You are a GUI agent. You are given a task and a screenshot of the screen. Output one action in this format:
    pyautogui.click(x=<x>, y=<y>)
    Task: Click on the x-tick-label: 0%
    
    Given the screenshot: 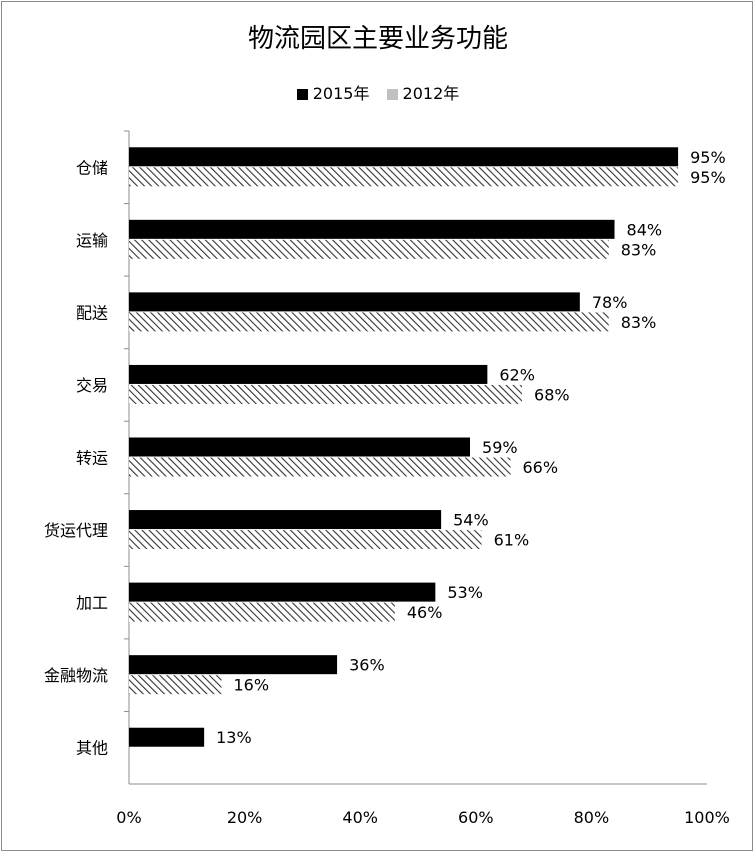 What is the action you would take?
    pyautogui.click(x=128, y=817)
    